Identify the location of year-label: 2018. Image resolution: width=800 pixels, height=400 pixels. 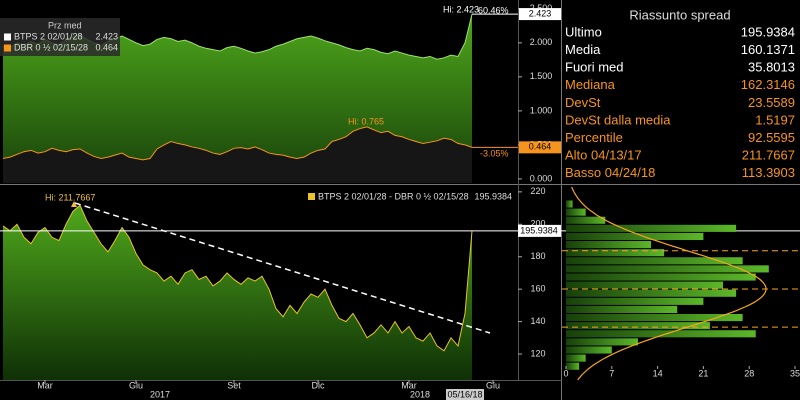
(420, 394).